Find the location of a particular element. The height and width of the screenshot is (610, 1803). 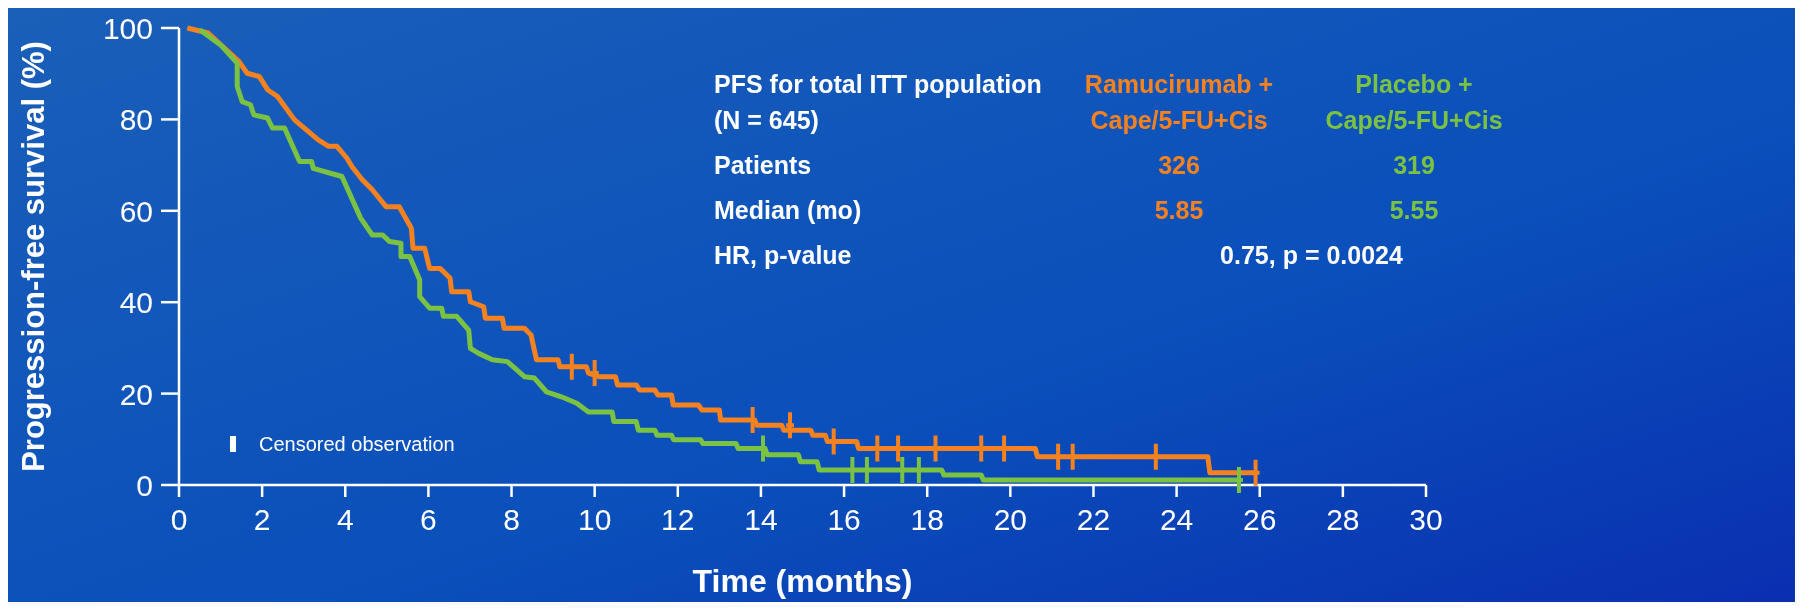

annotation: 5.85 is located at coordinates (1179, 210).